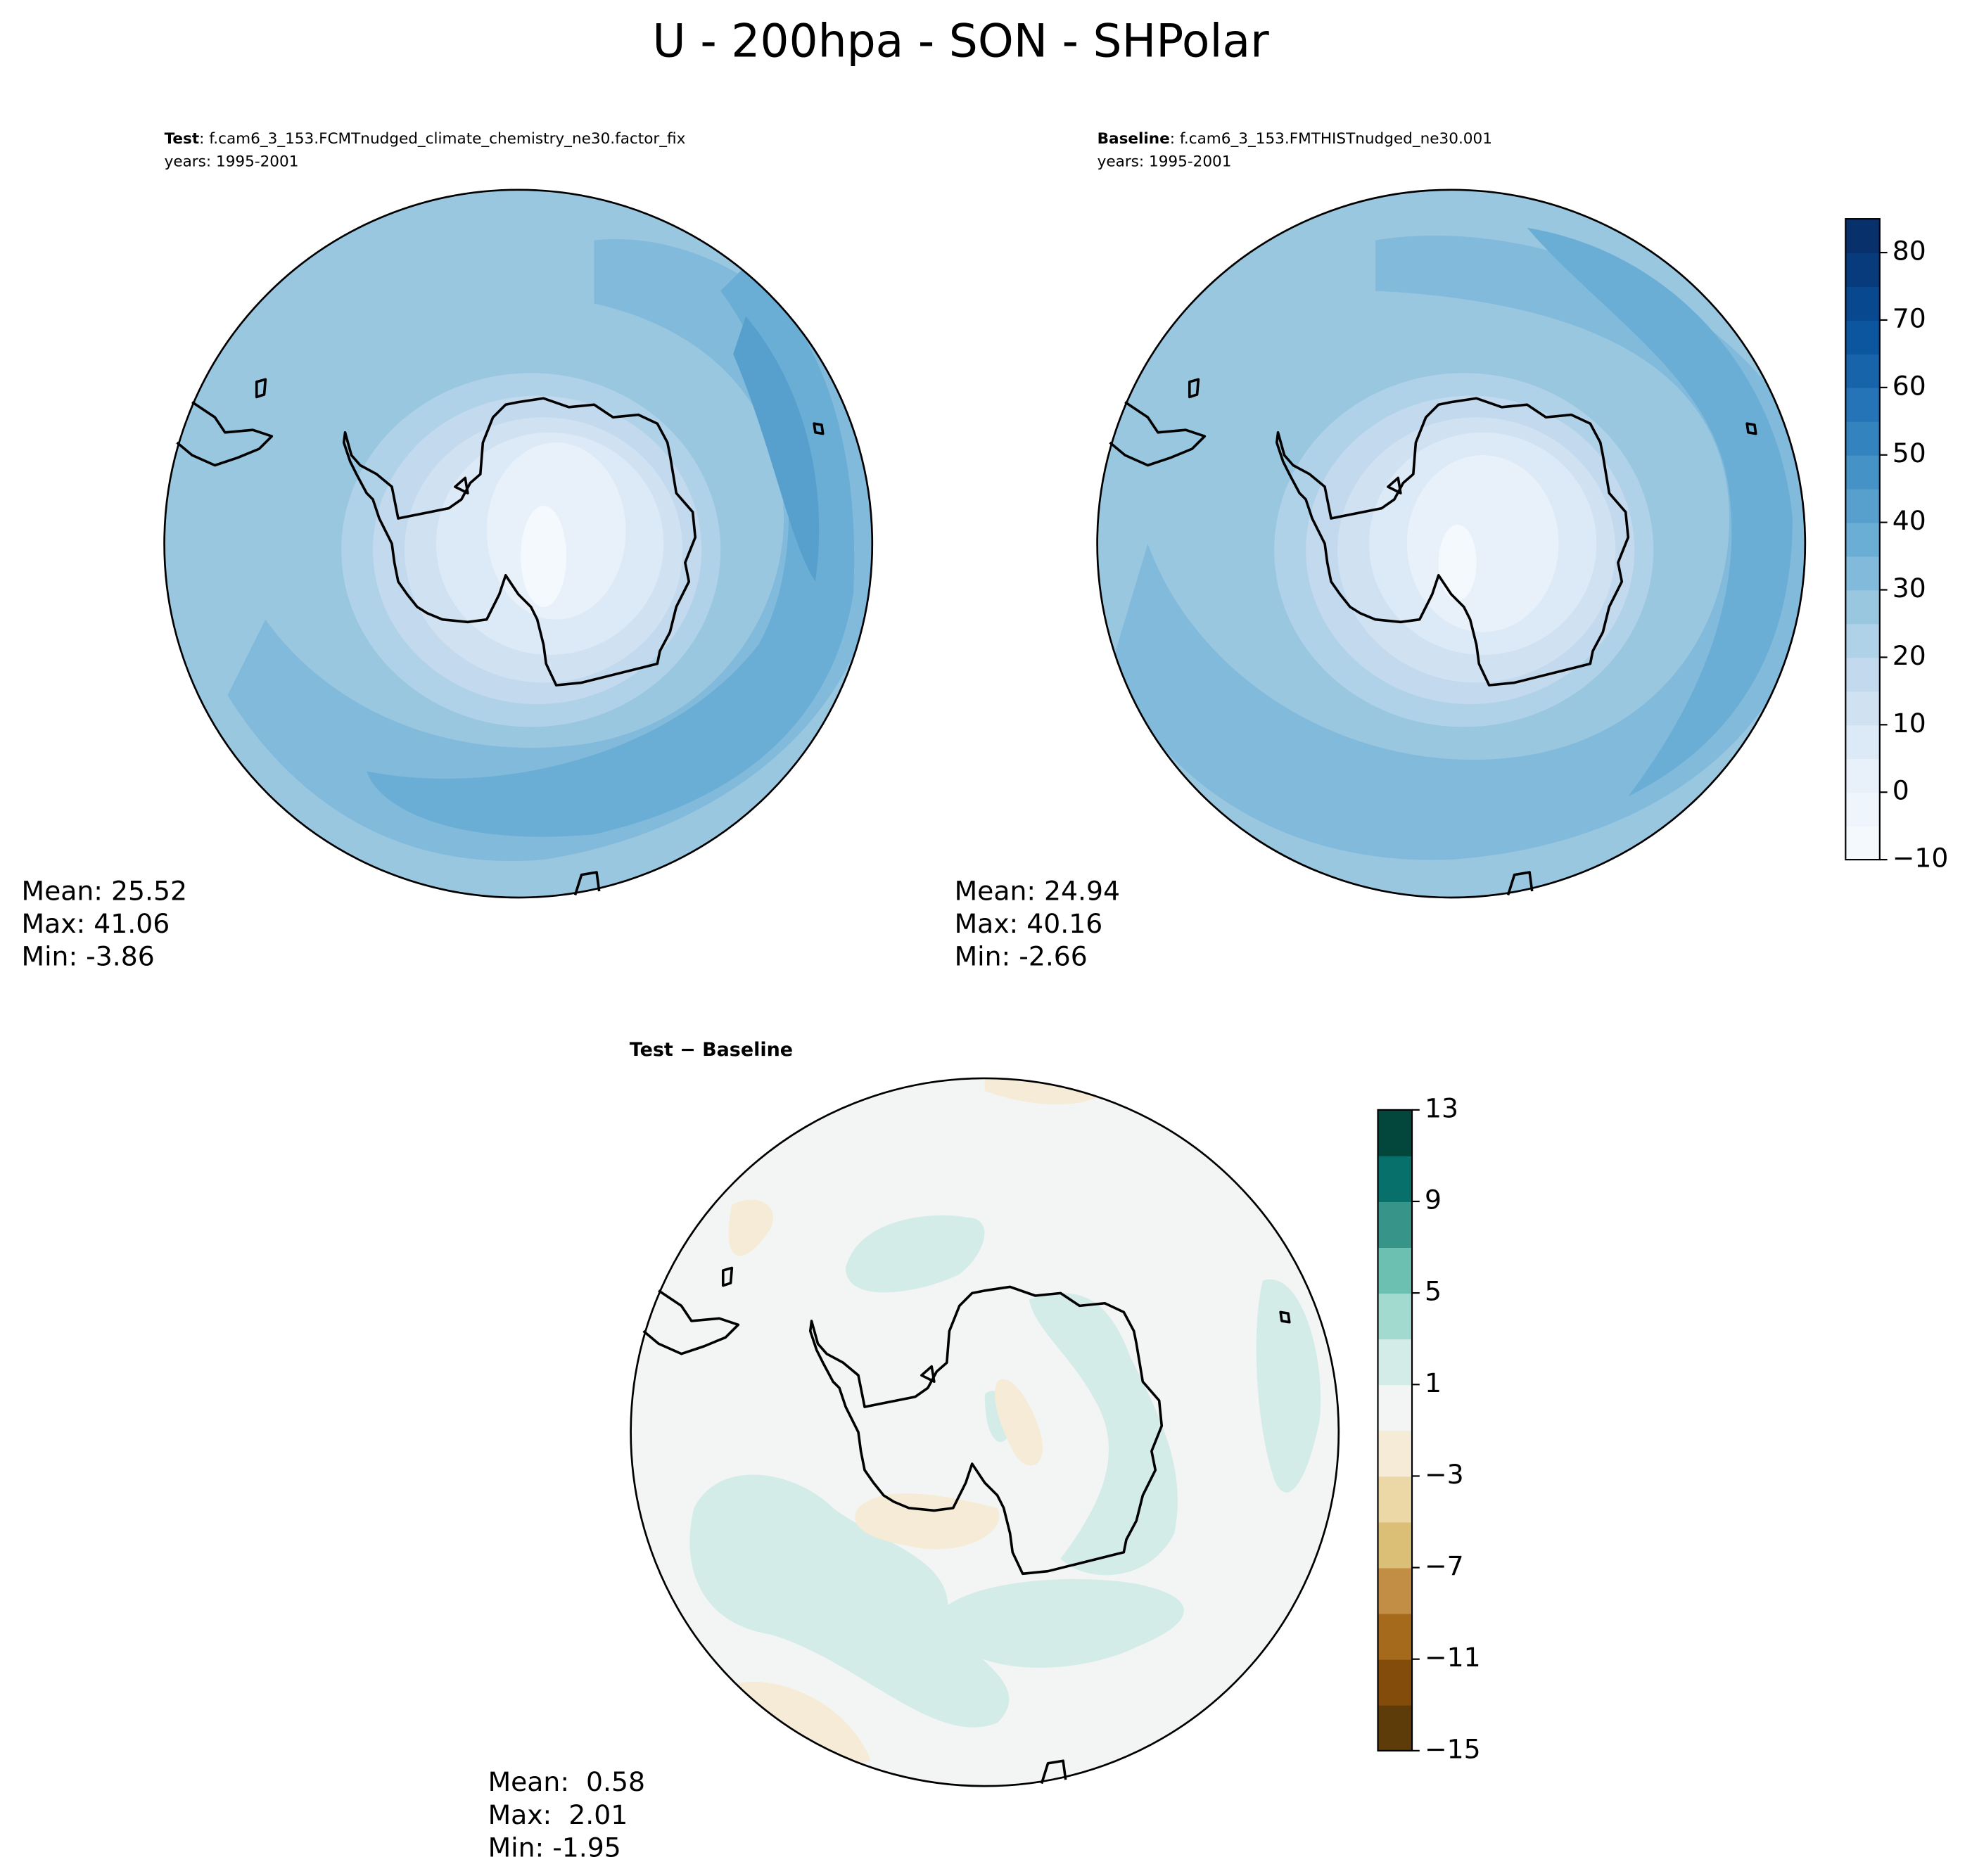 Image resolution: width=1972 pixels, height=1876 pixels. I want to click on colorbar-tick-label: −15, so click(1453, 1748).